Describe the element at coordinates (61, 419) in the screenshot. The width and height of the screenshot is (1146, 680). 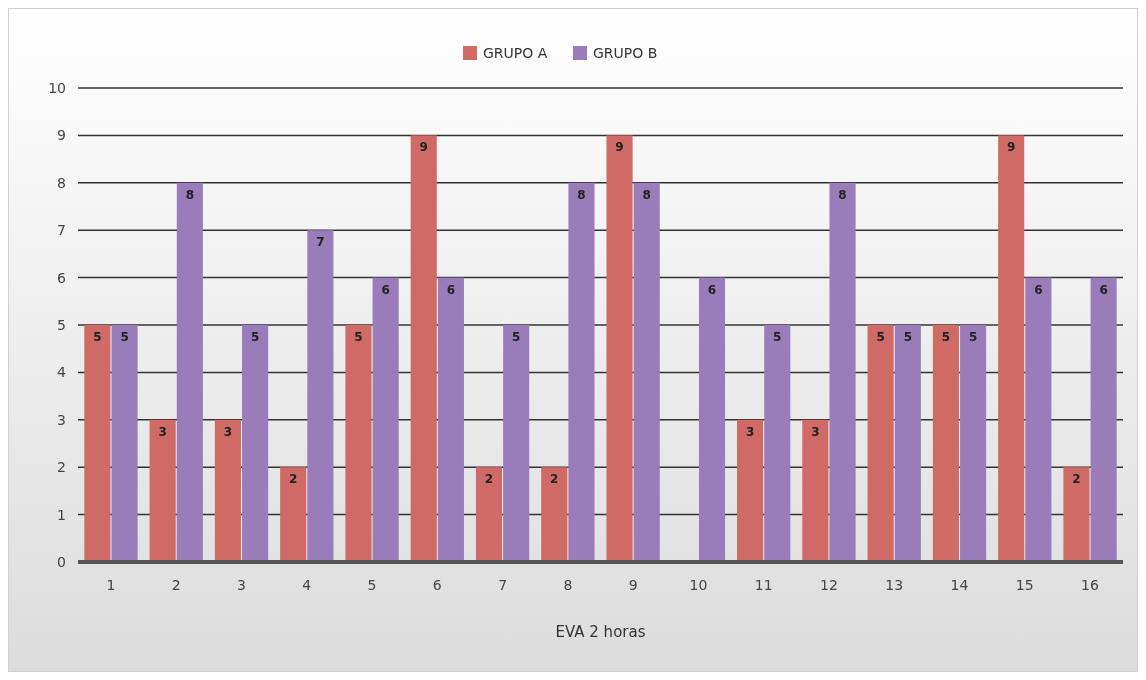
I see `y-tick-label: 3` at that location.